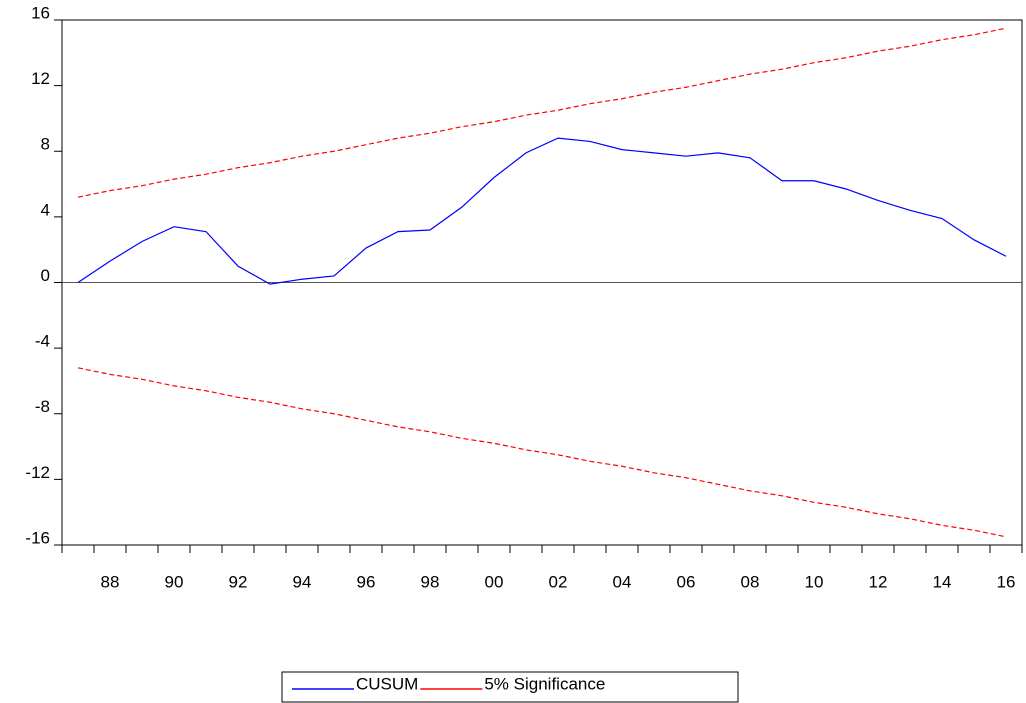  What do you see at coordinates (622, 581) in the screenshot?
I see `x-tick-label: 04` at bounding box center [622, 581].